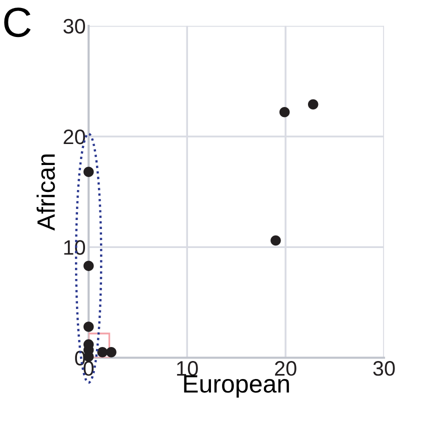  What do you see at coordinates (384, 368) in the screenshot?
I see `x-tick-label: 30` at bounding box center [384, 368].